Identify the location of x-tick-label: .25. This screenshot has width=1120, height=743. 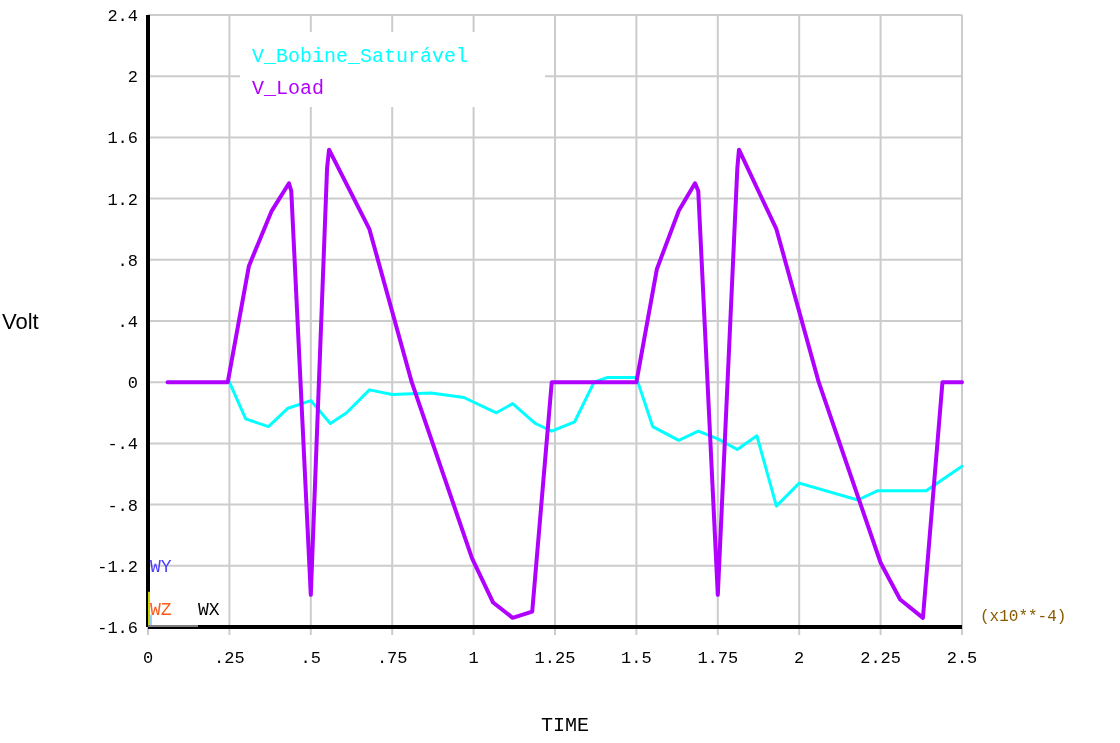
(229, 658).